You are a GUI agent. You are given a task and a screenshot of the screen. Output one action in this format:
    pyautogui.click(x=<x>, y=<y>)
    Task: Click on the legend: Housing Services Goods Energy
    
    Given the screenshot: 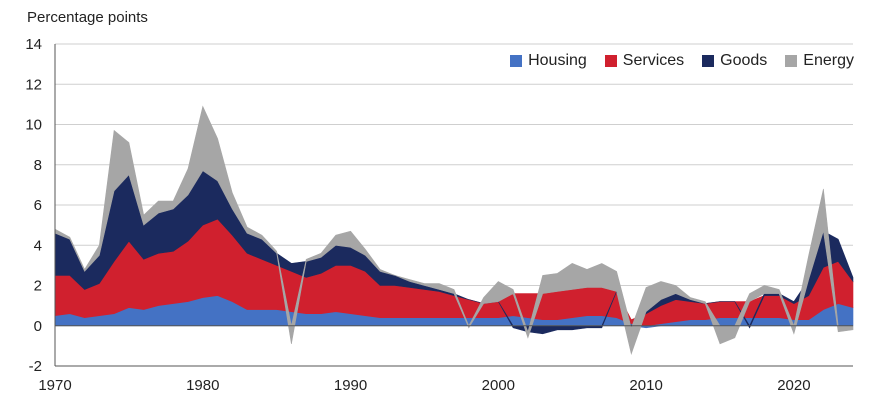 What is the action you would take?
    pyautogui.click(x=682, y=61)
    